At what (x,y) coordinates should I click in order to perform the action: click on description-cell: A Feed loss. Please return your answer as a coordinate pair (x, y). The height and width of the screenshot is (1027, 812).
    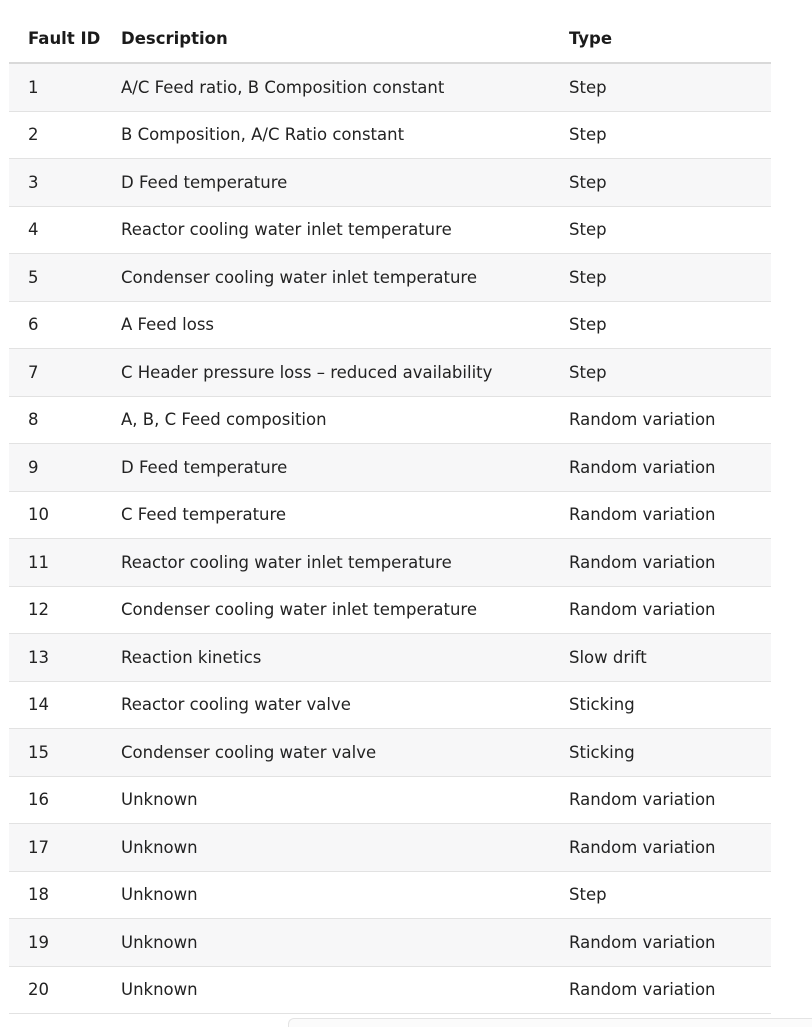
    Looking at the image, I should click on (345, 325).